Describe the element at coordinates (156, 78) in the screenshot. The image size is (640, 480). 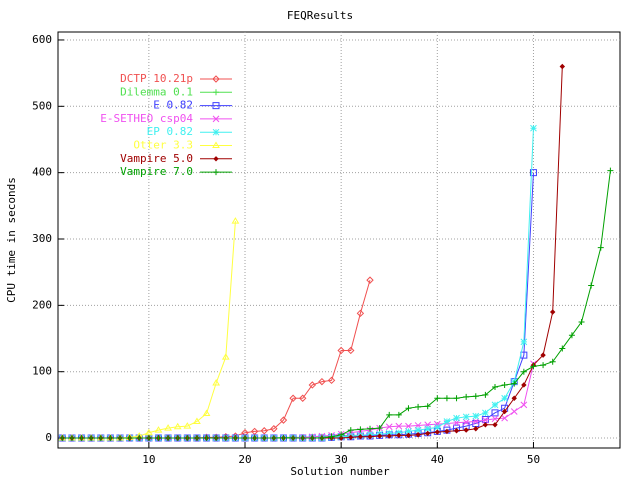
I see `legend-label: DCTP 10.21p` at that location.